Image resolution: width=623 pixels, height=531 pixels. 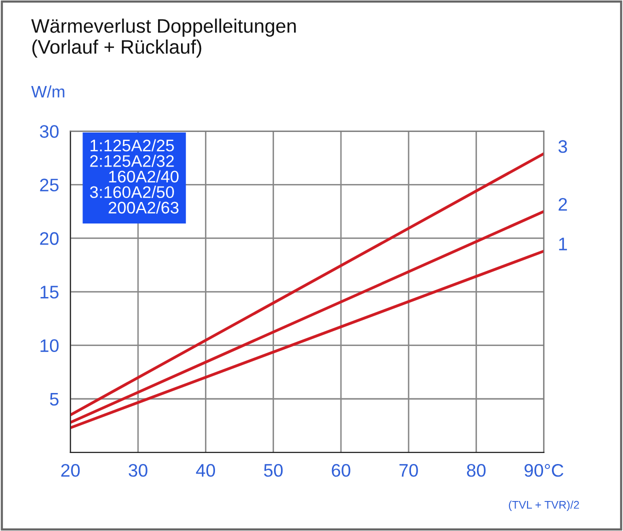 I want to click on series-label: 1, so click(x=563, y=244).